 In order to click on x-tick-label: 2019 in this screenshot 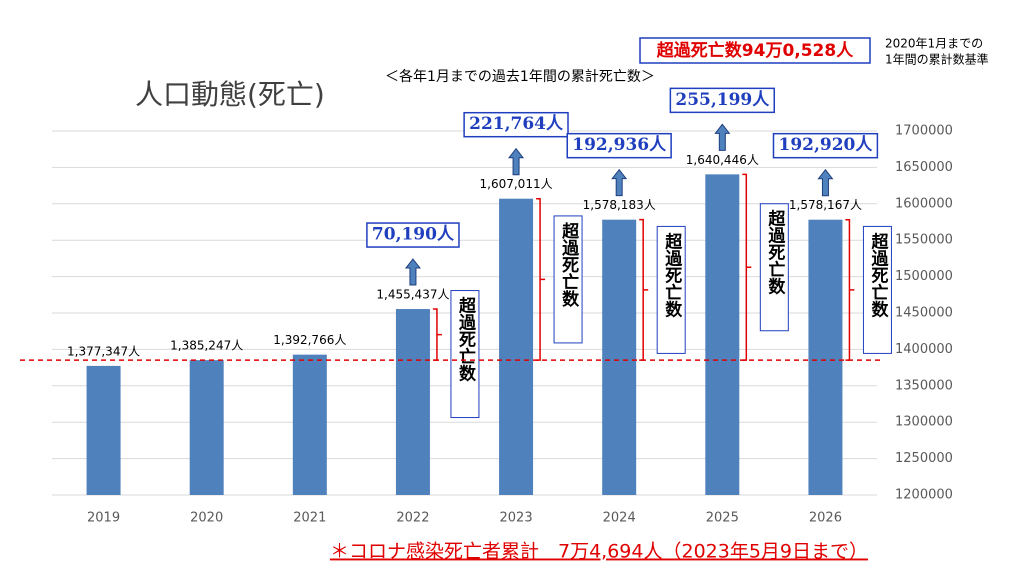, I will do `click(103, 518)`.